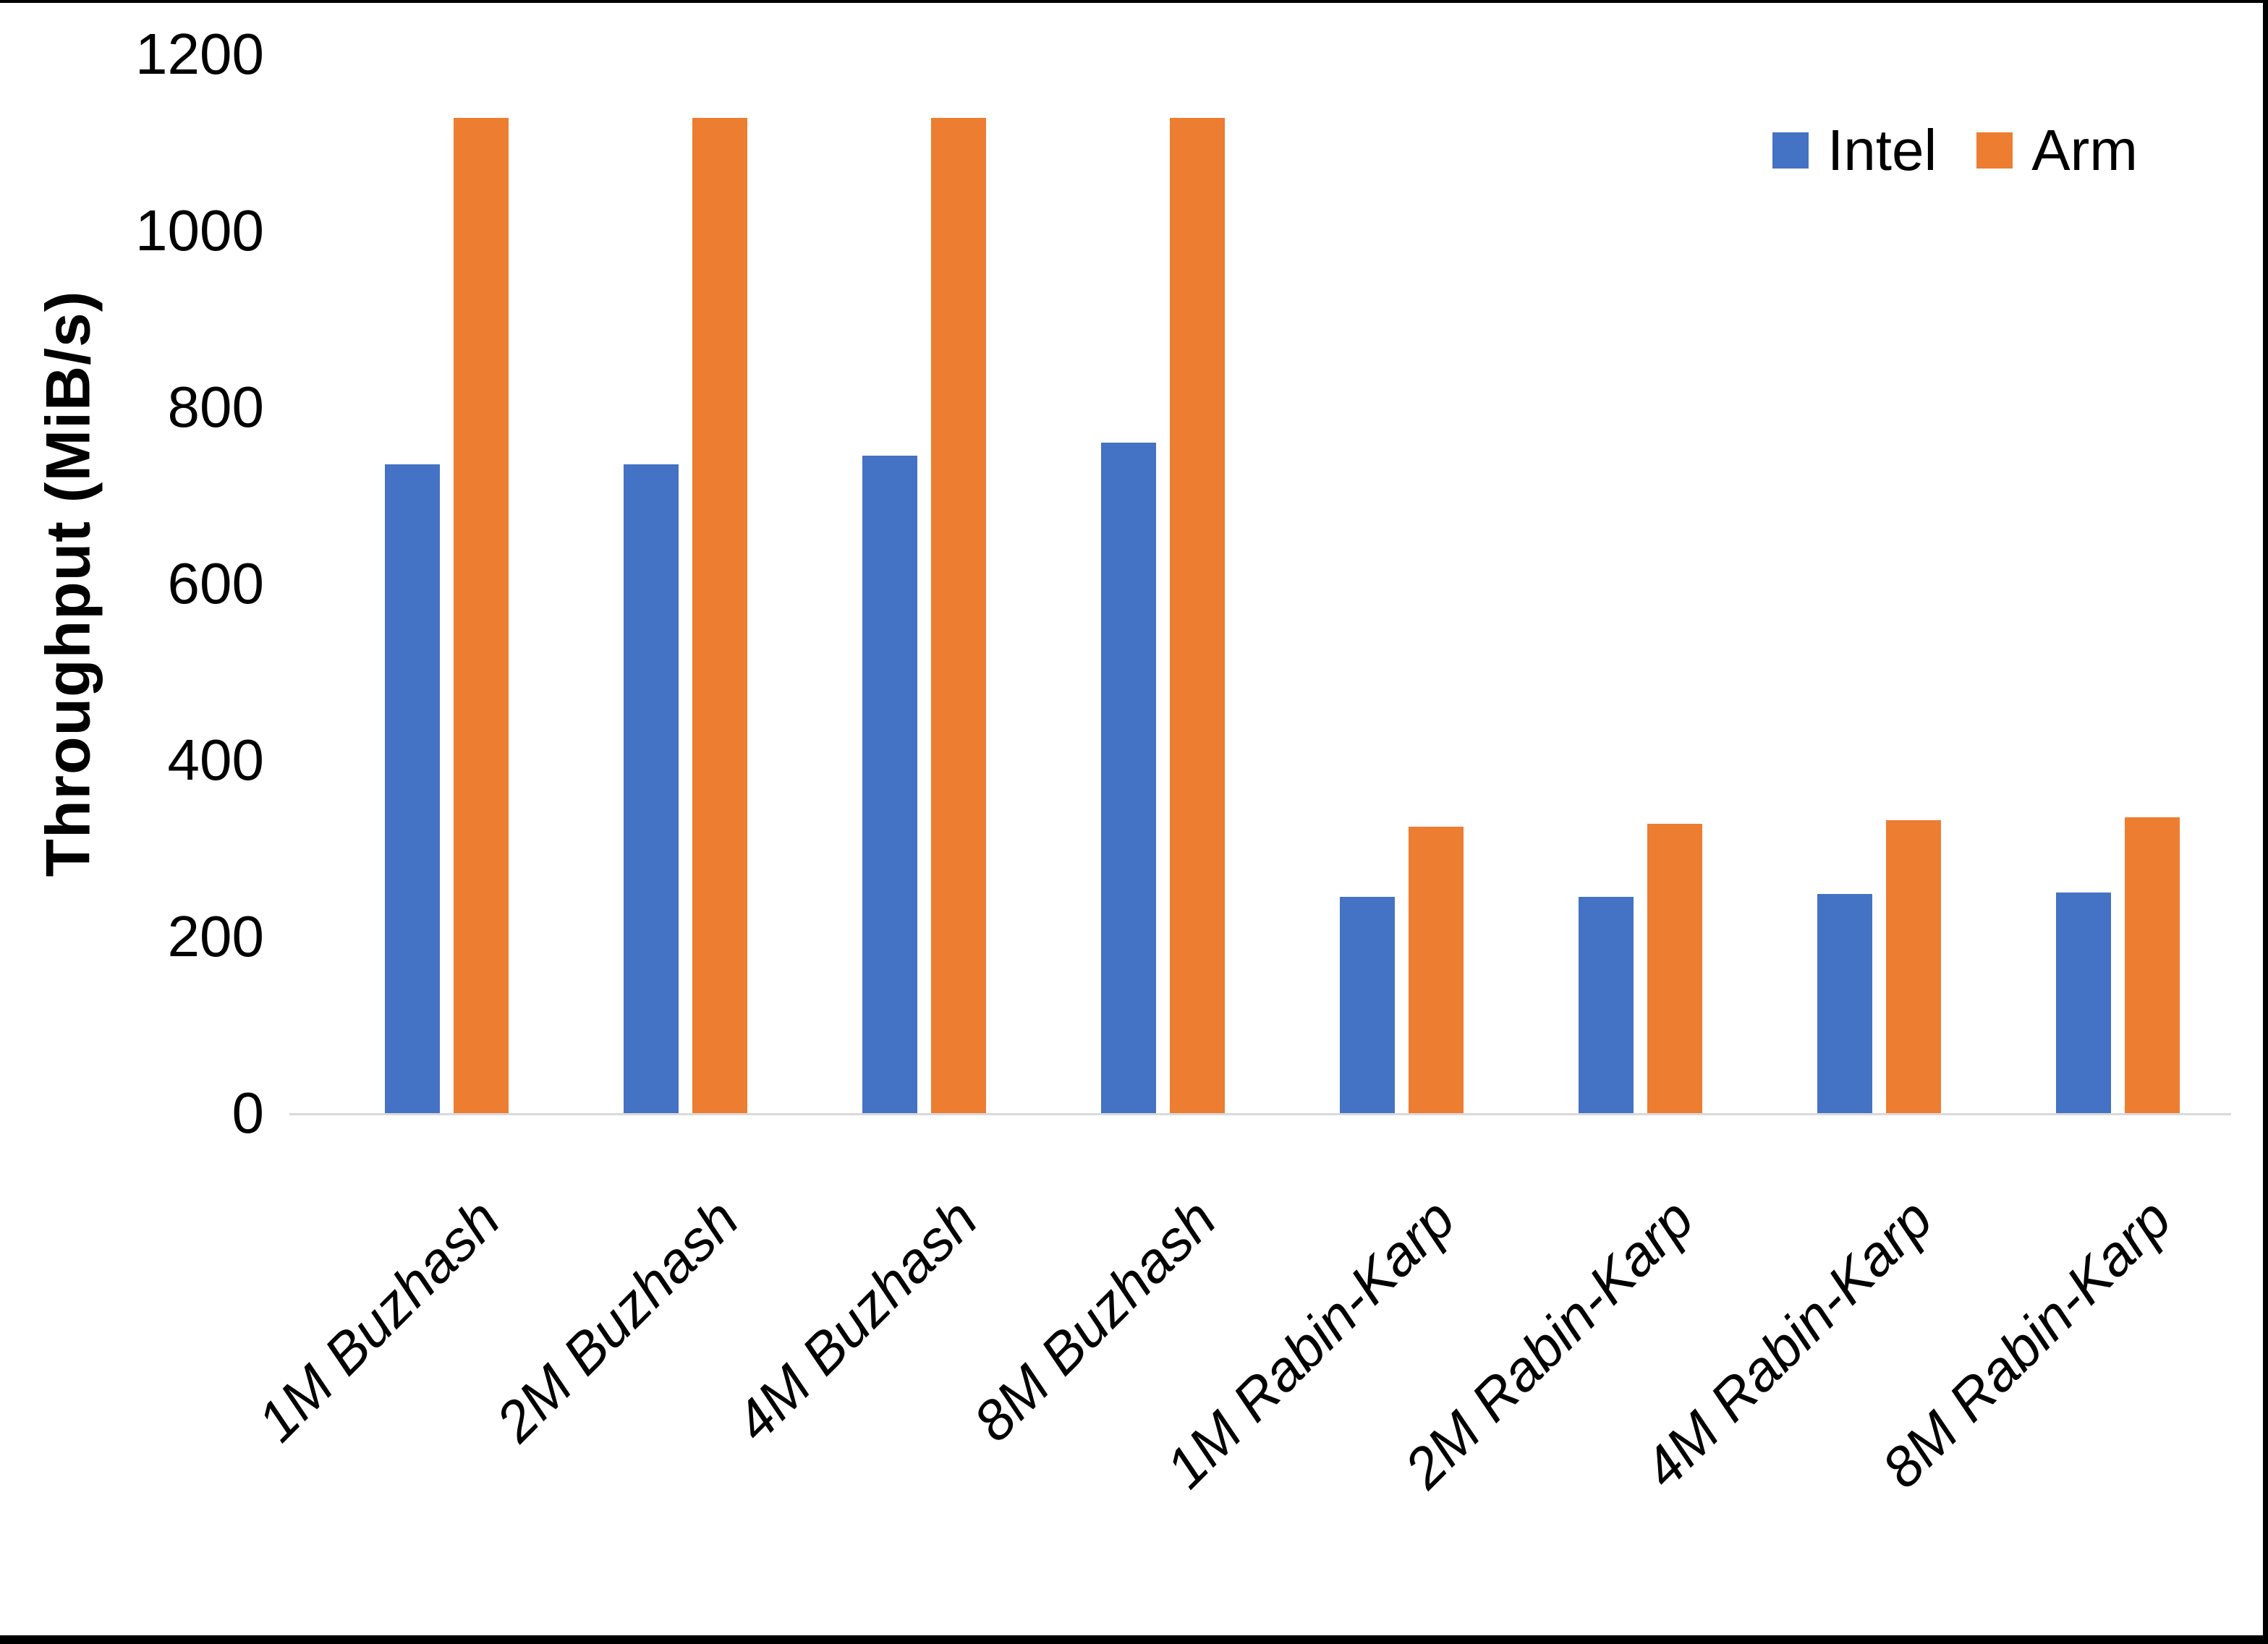  I want to click on legend-swatch-arm, so click(1995, 150).